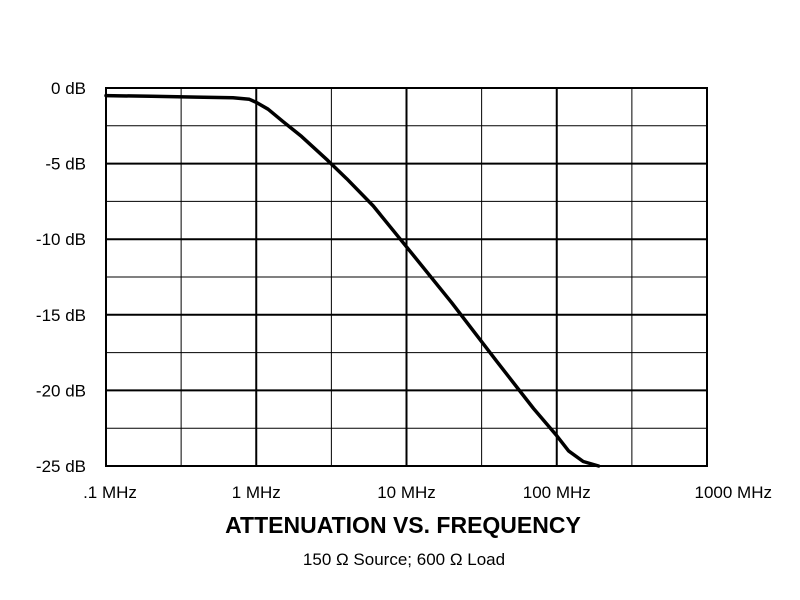  Describe the element at coordinates (733, 492) in the screenshot. I see `x-tick-label: 1000 MHz` at that location.